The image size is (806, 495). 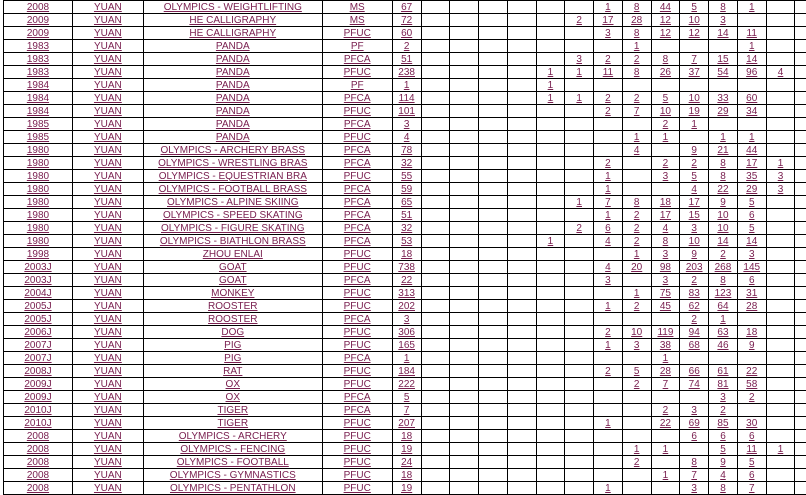 What do you see at coordinates (232, 358) in the screenshot?
I see `description-cell: PIG` at bounding box center [232, 358].